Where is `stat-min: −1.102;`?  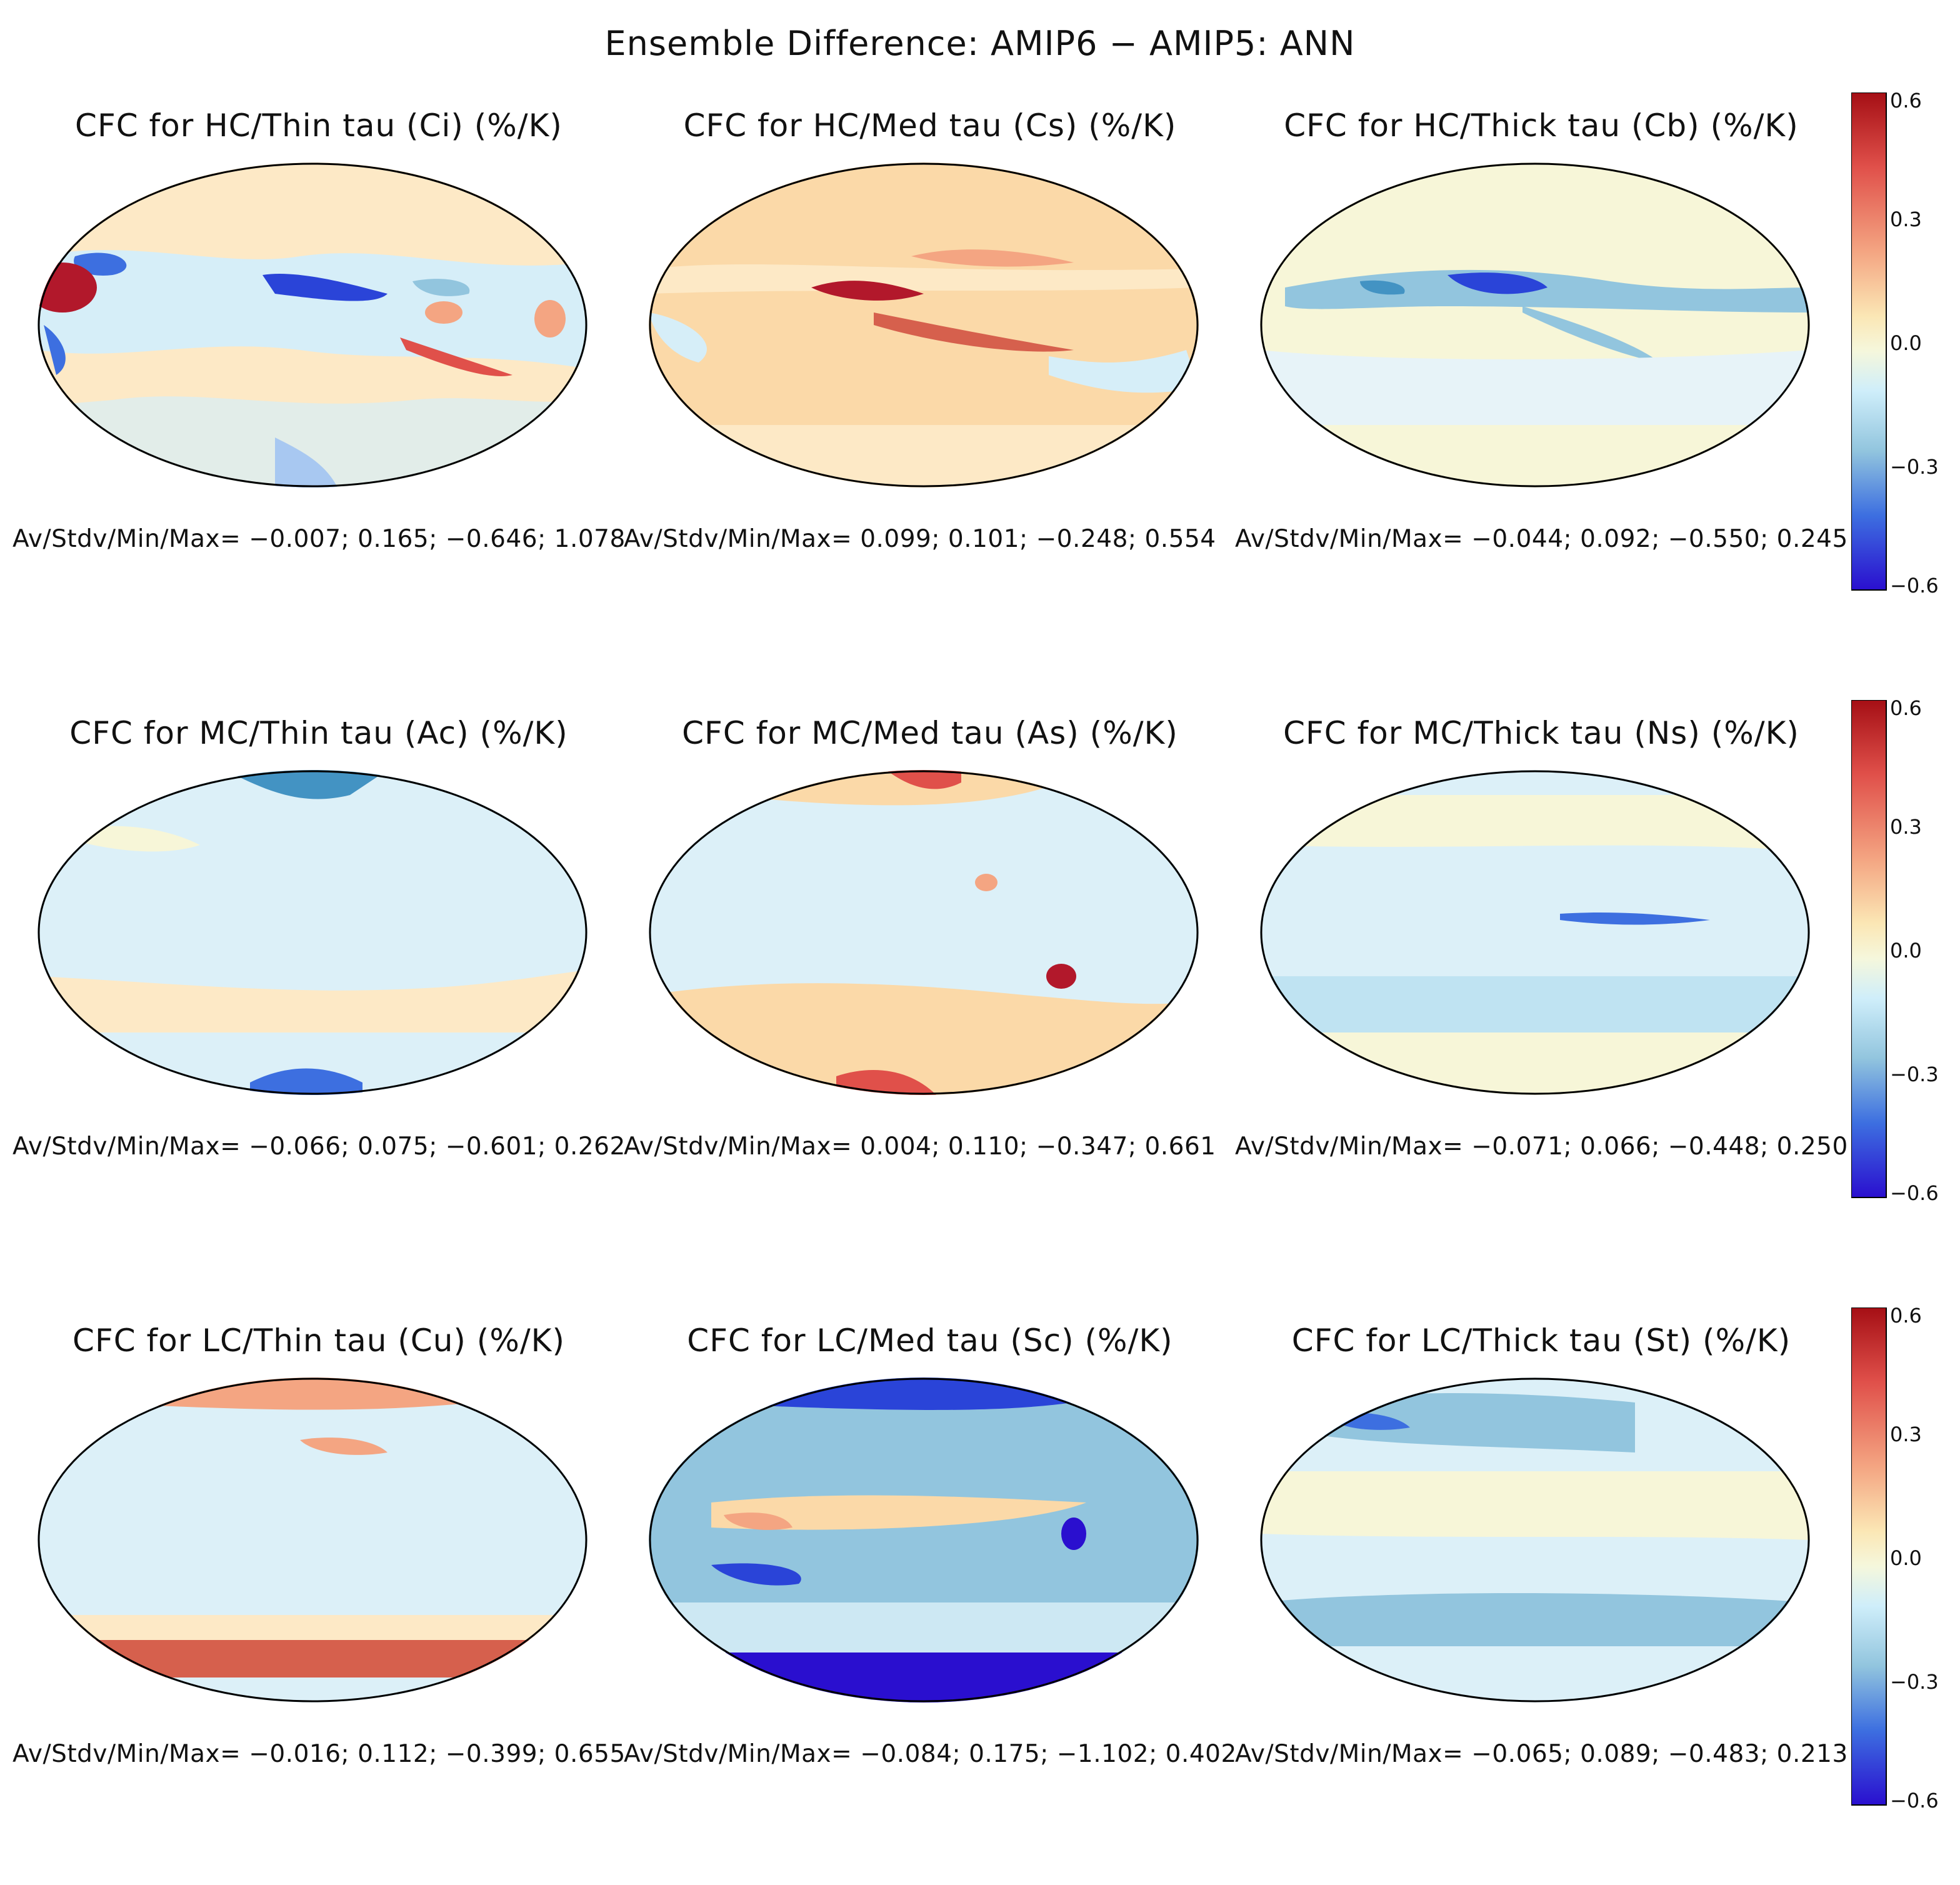
stat-min: −1.102; is located at coordinates (1111, 1754).